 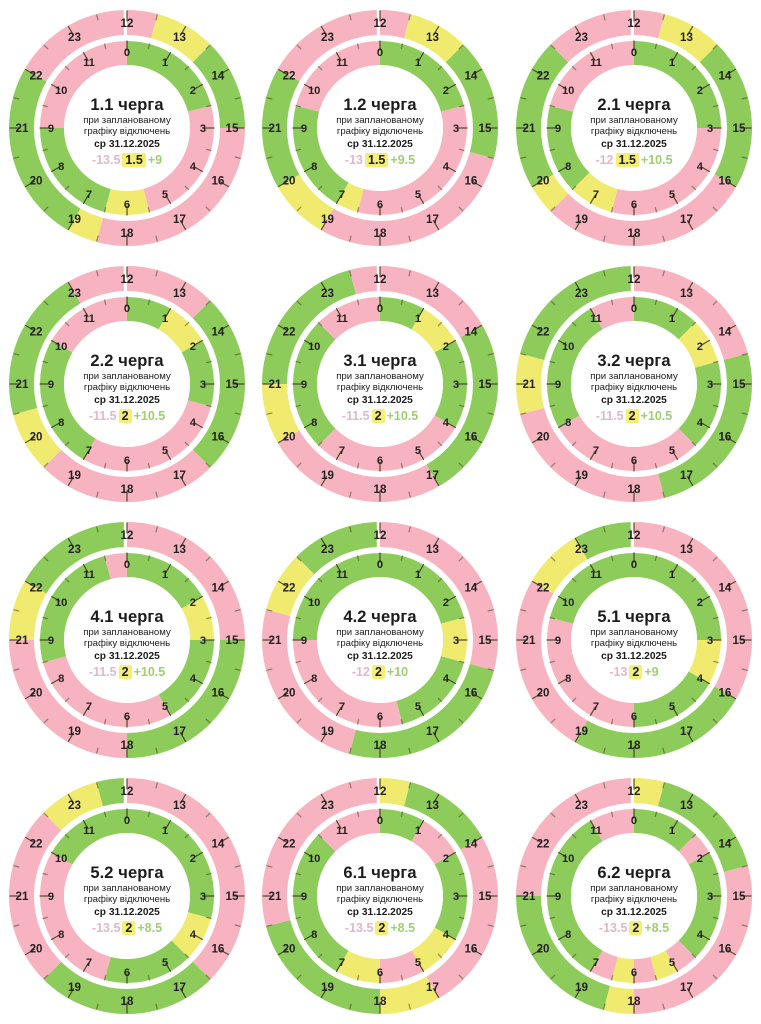 What do you see at coordinates (403, 160) in the screenshot?
I see `hours-power-value: +9.5` at bounding box center [403, 160].